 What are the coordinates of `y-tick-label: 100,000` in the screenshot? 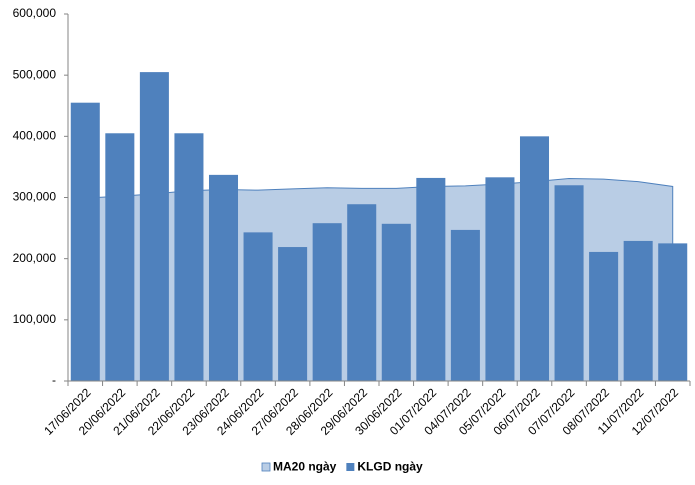 It's located at (35, 319).